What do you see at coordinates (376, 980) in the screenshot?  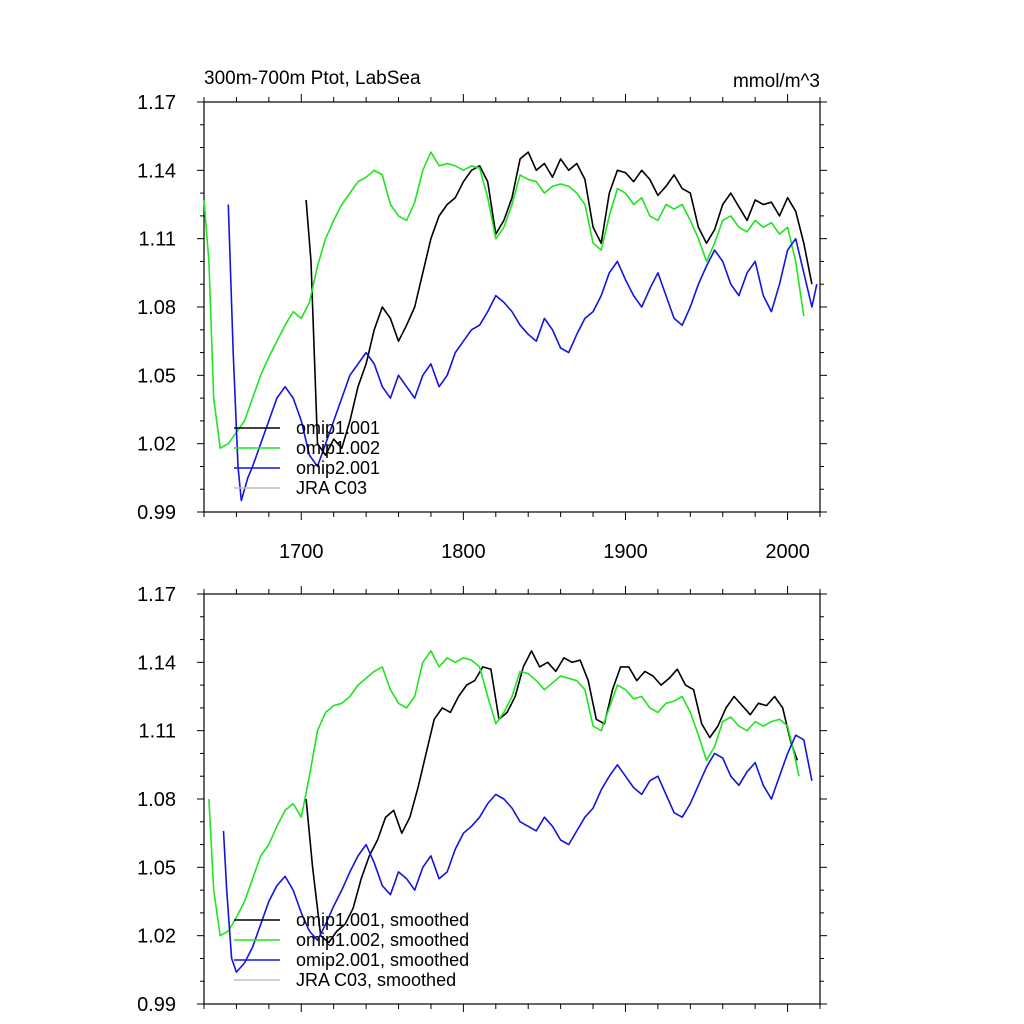 I see `legend-entry: JRA C03, smoothed` at bounding box center [376, 980].